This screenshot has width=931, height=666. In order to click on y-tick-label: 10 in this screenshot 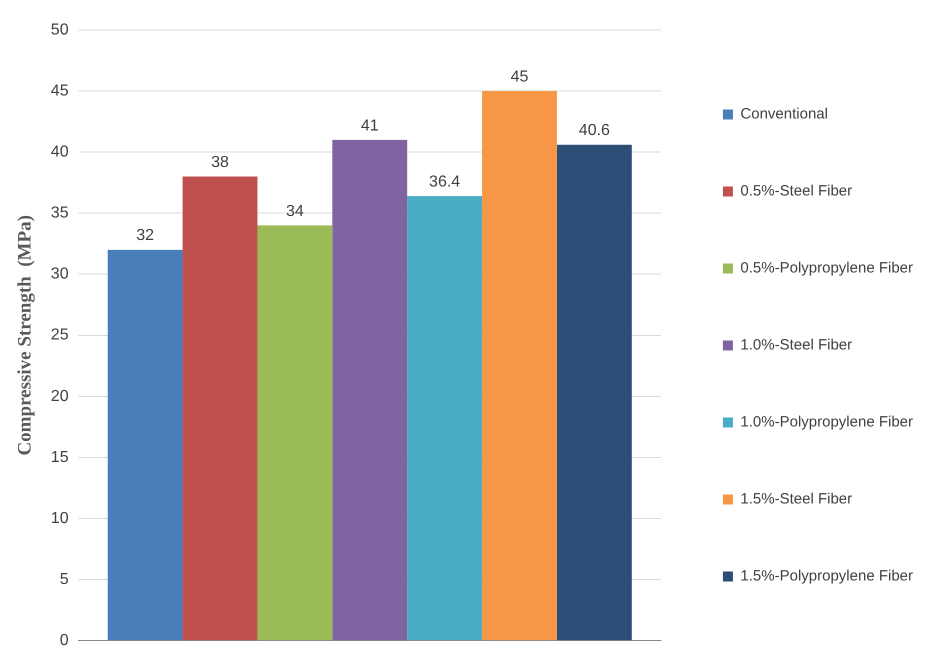, I will do `click(59, 518)`.